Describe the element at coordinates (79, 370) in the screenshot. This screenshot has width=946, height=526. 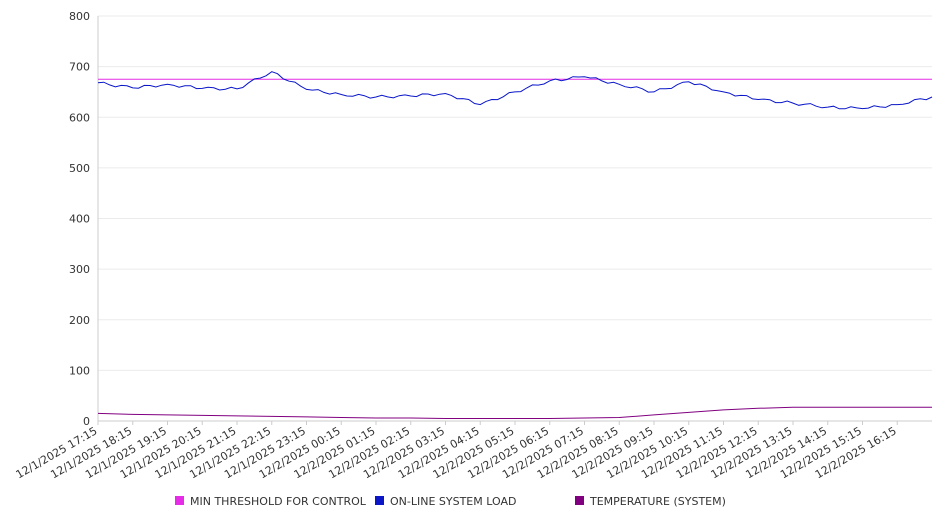
I see `y-tick-label: 100` at that location.